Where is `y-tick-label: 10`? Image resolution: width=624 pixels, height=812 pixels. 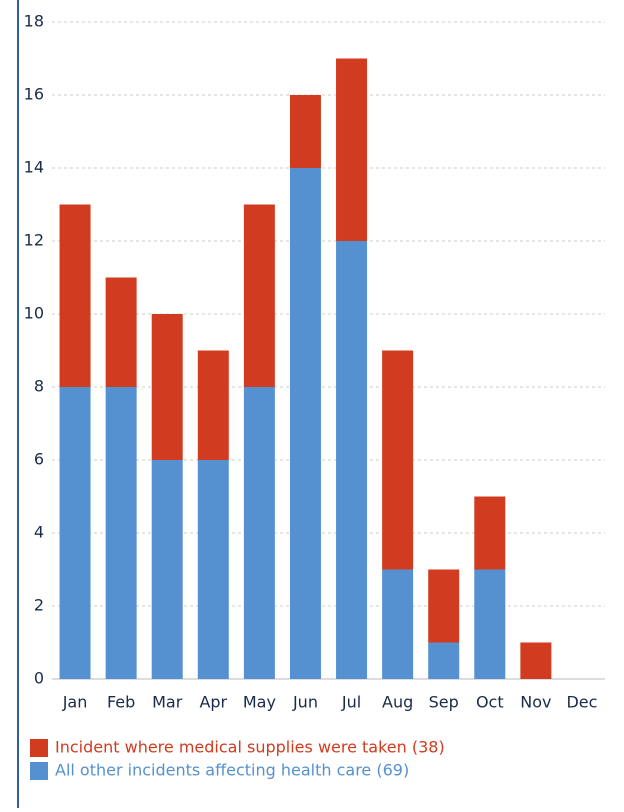
y-tick-label: 10 is located at coordinates (34, 313).